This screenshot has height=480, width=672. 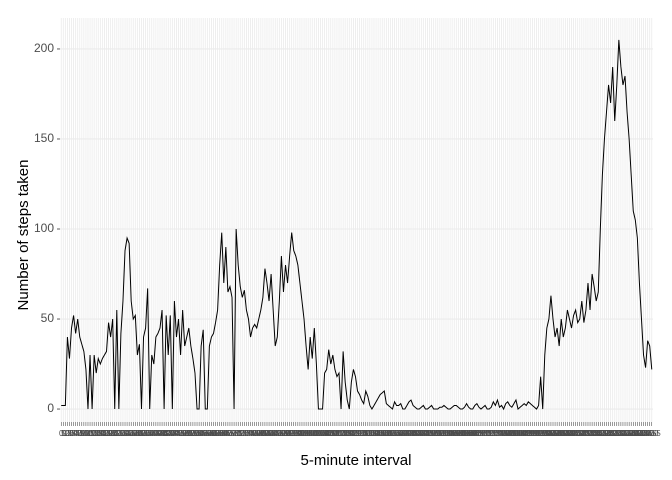 What do you see at coordinates (572, 433) in the screenshot?
I see `x-tick-label: 2040` at bounding box center [572, 433].